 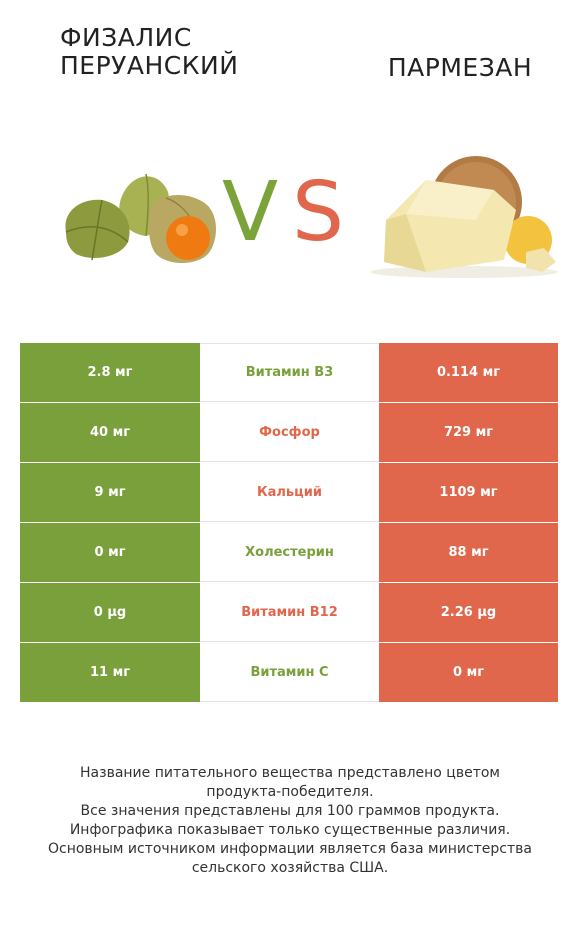 I want to click on table-row: 11 мг Витамин C 0 мг, so click(x=289, y=673).